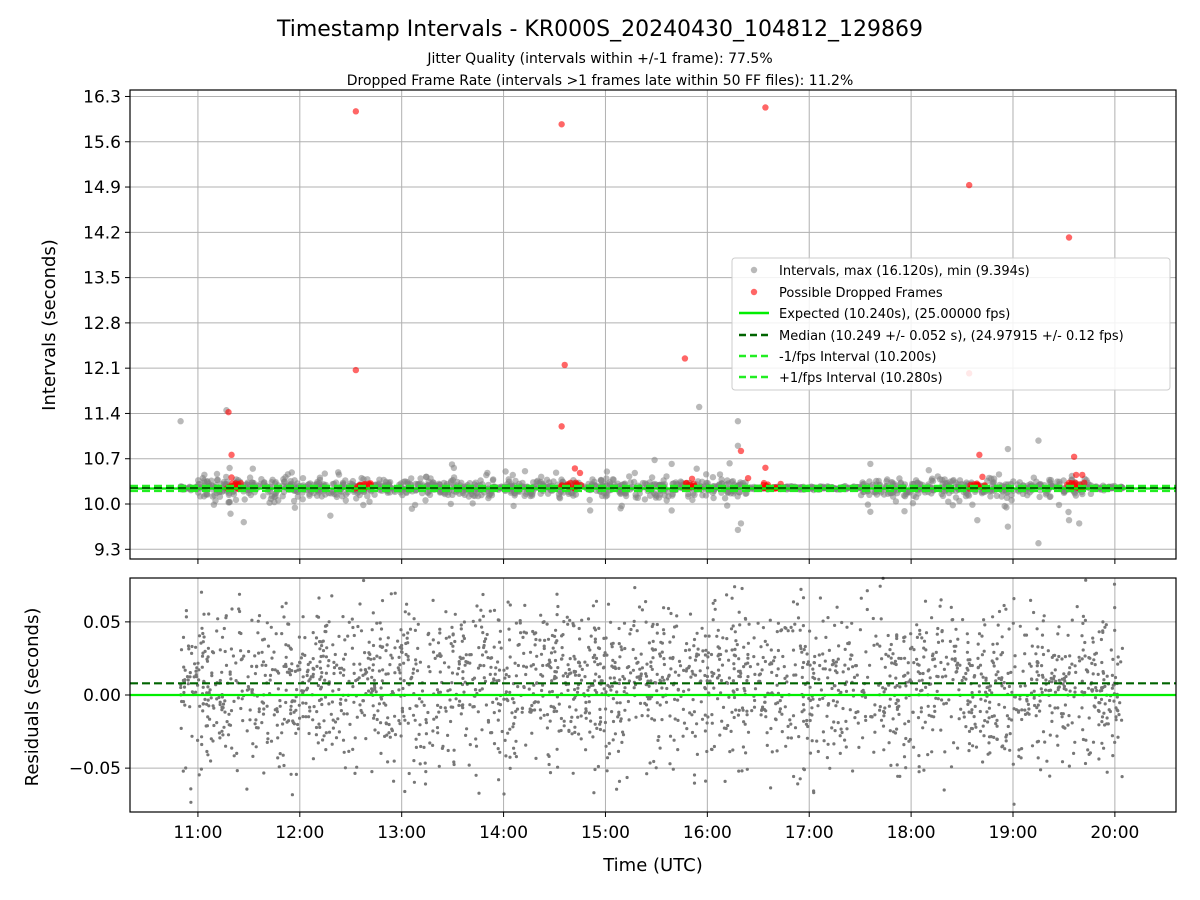 The height and width of the screenshot is (900, 1200). I want to click on x-tick-label: 20:00, so click(1114, 833).